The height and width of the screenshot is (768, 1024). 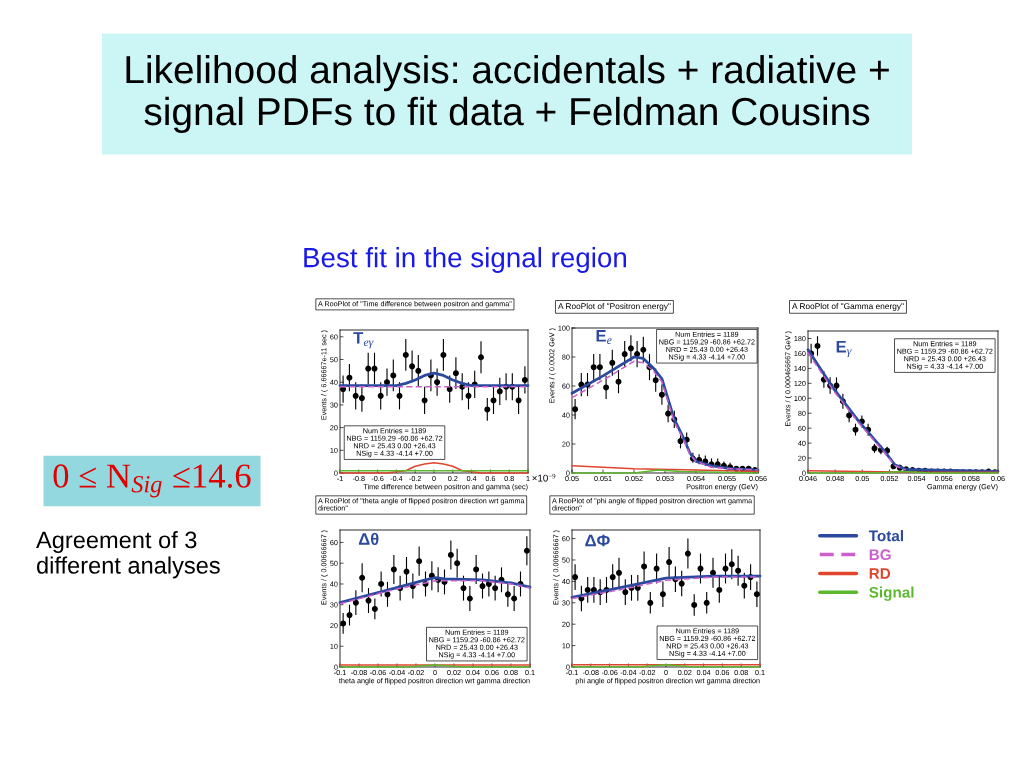 What do you see at coordinates (152, 481) in the screenshot?
I see `text: 0 ≤ N$_{Sig}$ ≤14.6` at bounding box center [152, 481].